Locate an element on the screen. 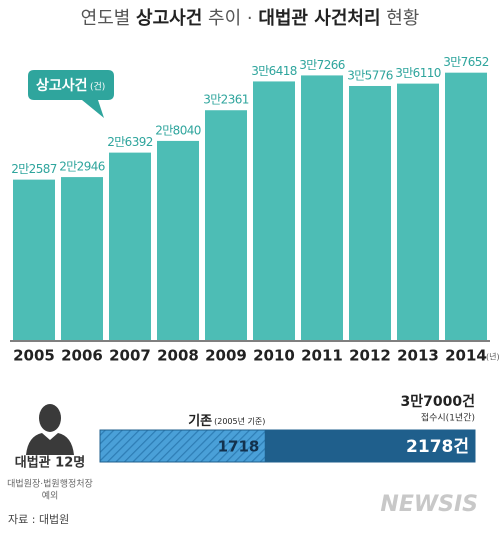 Image resolution: width=500 pixels, height=534 pixels. title-part: 상고사건 is located at coordinates (169, 18).